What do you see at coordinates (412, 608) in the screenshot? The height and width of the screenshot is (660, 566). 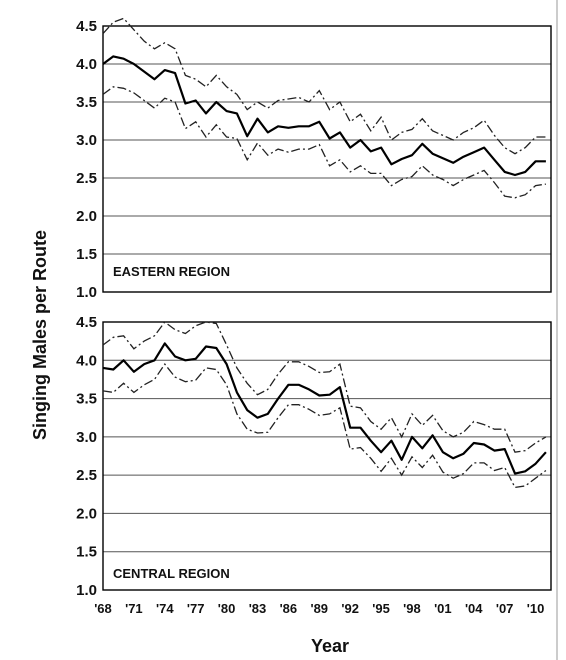 I see `x-tick-label: '98` at bounding box center [412, 608].